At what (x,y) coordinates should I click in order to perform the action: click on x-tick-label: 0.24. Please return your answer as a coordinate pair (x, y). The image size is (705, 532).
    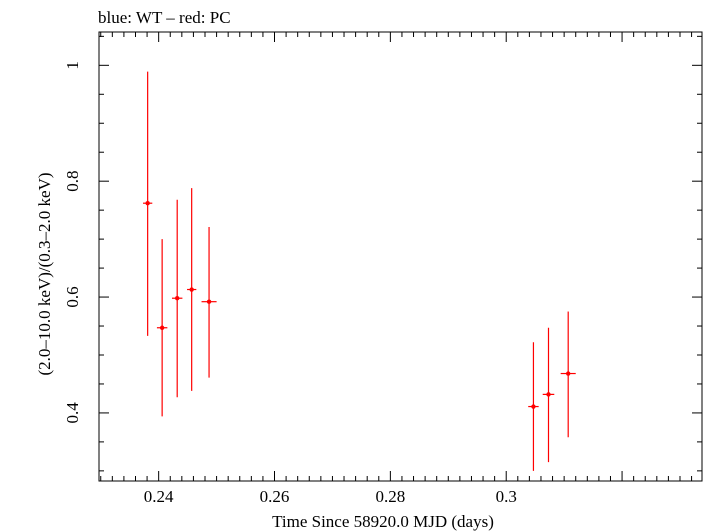
    Looking at the image, I should click on (159, 496).